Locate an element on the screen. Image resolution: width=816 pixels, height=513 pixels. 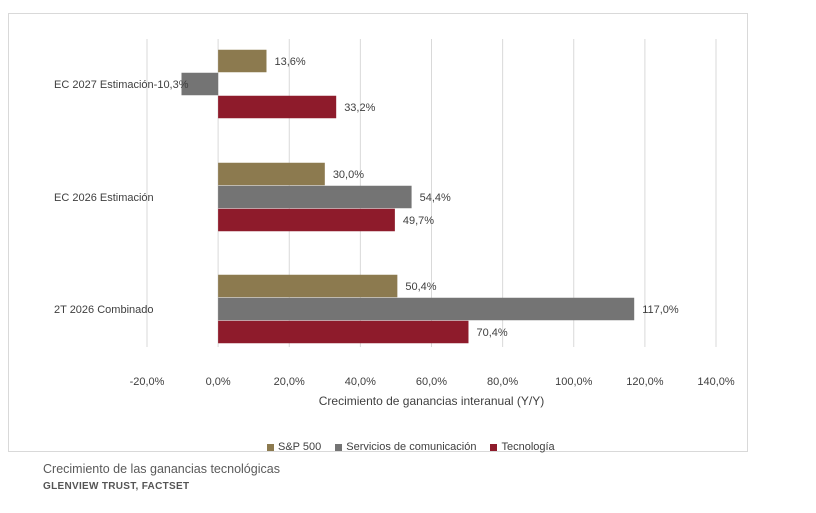
legend-label: S&P 500 is located at coordinates (300, 447).